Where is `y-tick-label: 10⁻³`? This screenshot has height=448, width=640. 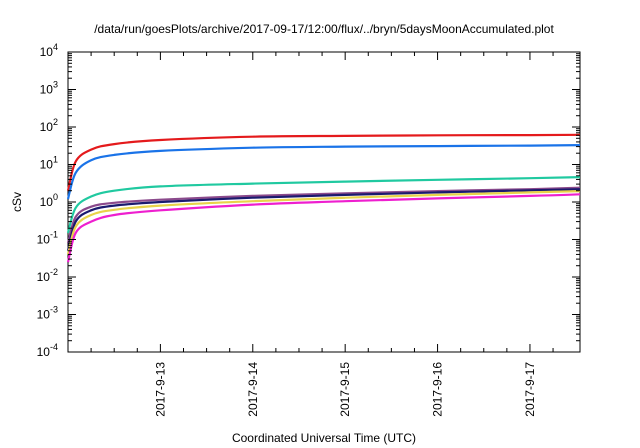
y-tick-label: 10⁻³ is located at coordinates (47, 313).